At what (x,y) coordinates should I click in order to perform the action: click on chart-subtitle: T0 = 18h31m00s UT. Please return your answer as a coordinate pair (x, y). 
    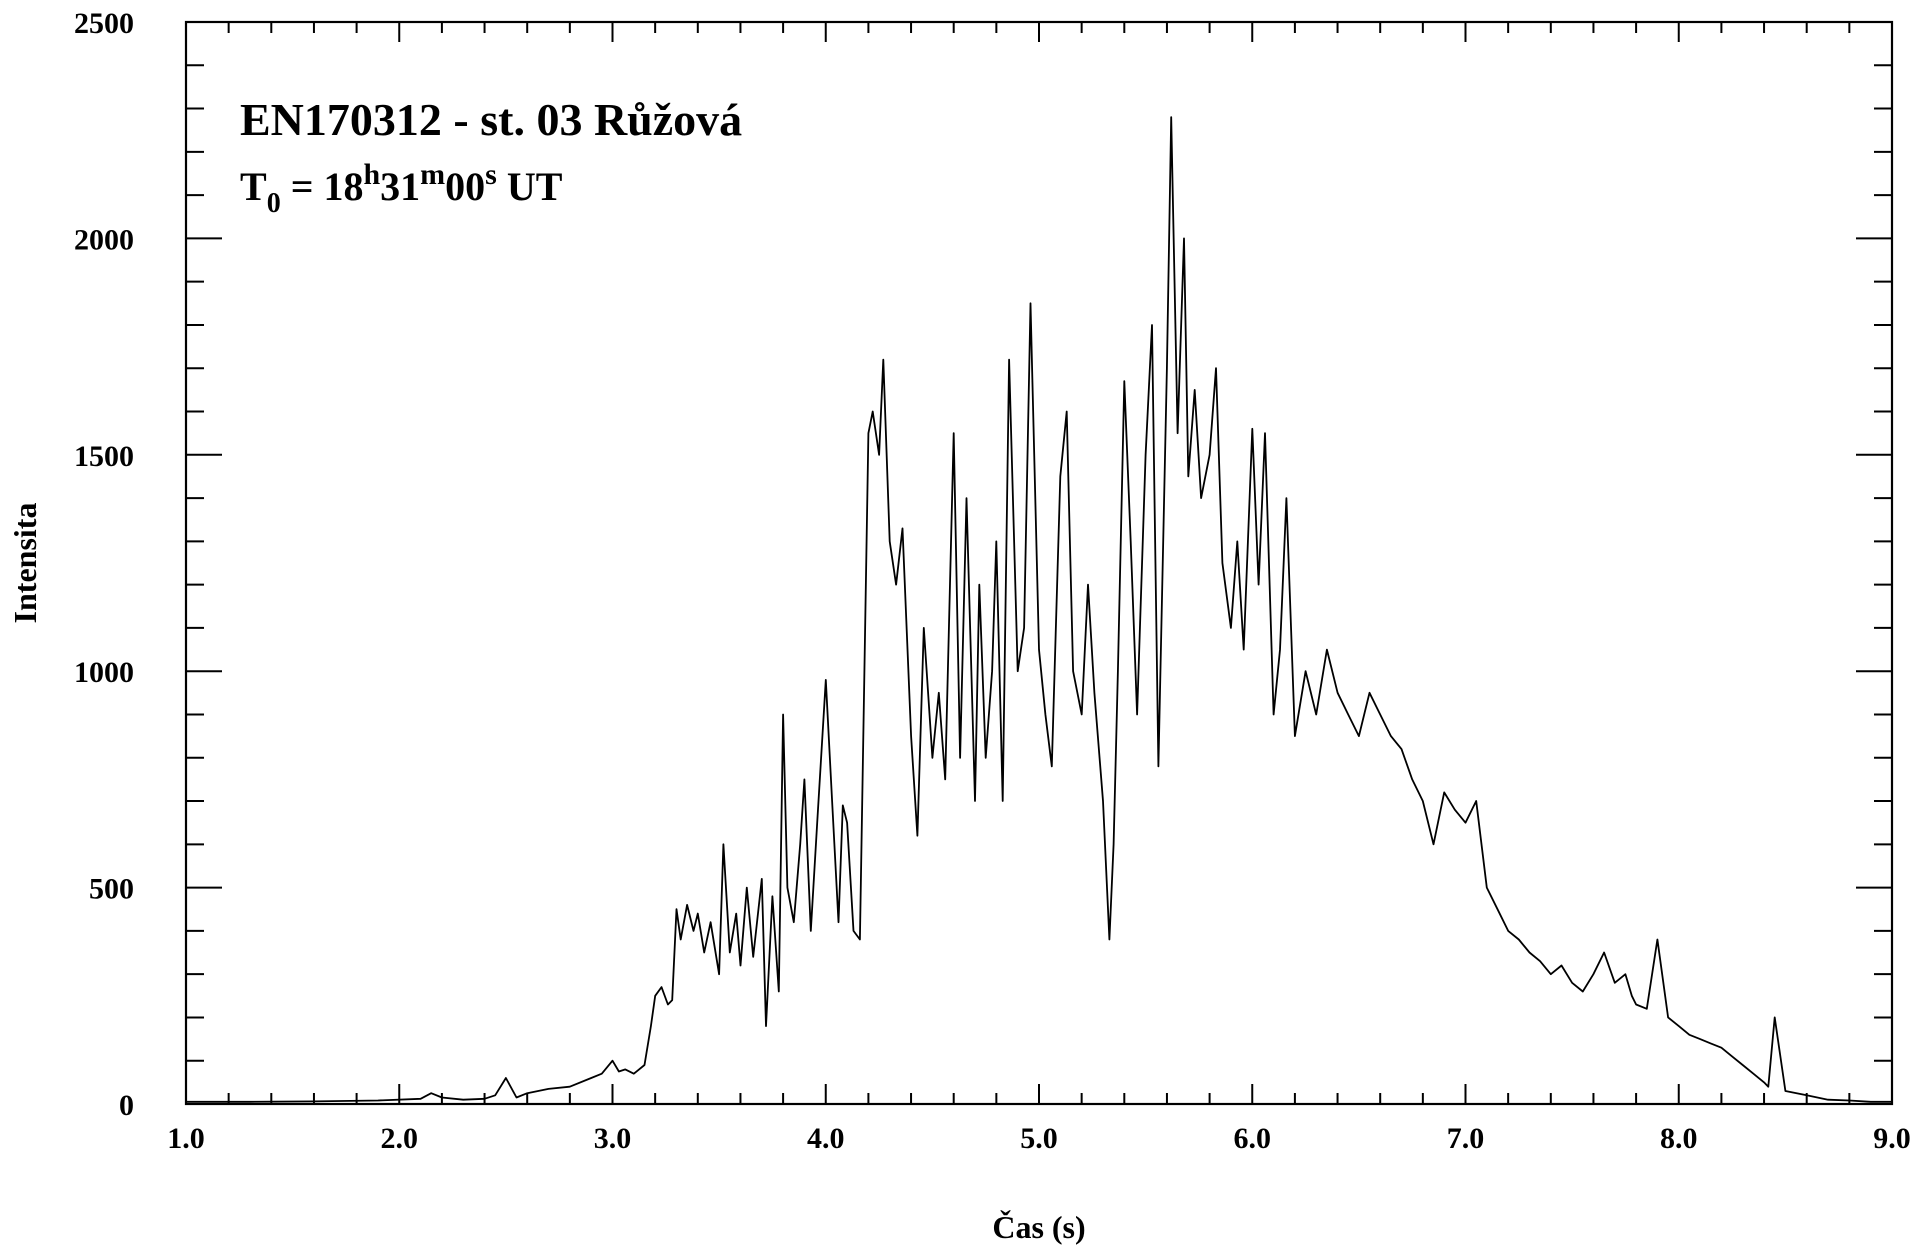
    Looking at the image, I should click on (401, 188).